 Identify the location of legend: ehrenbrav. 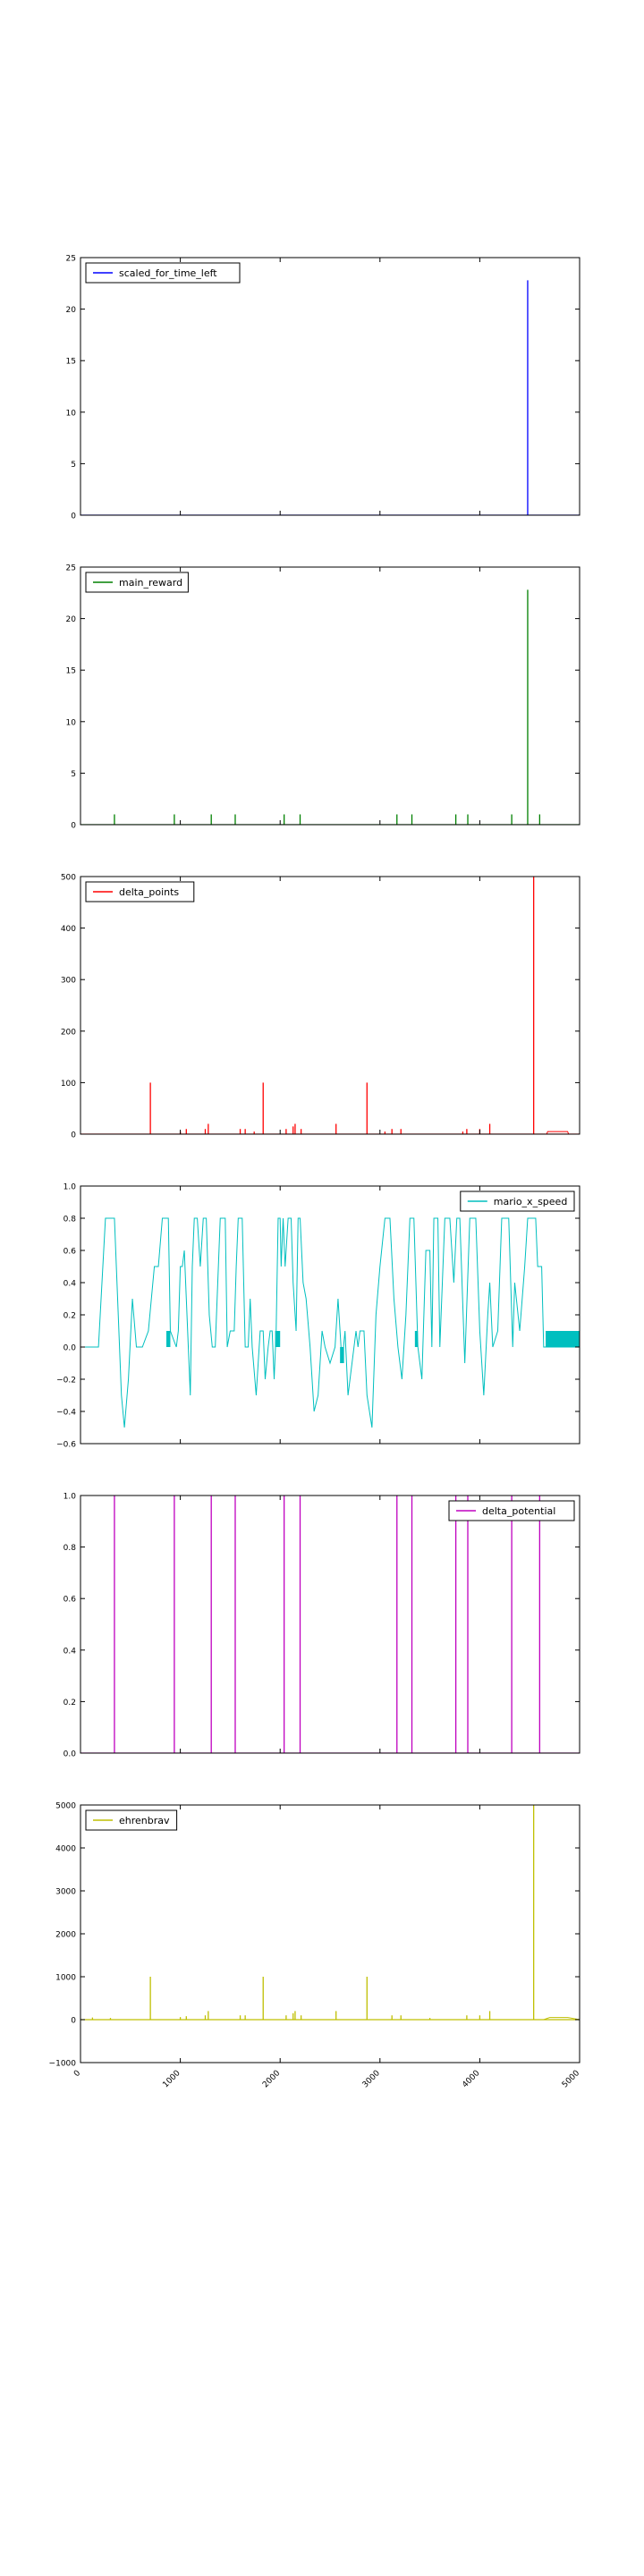
(131, 1820).